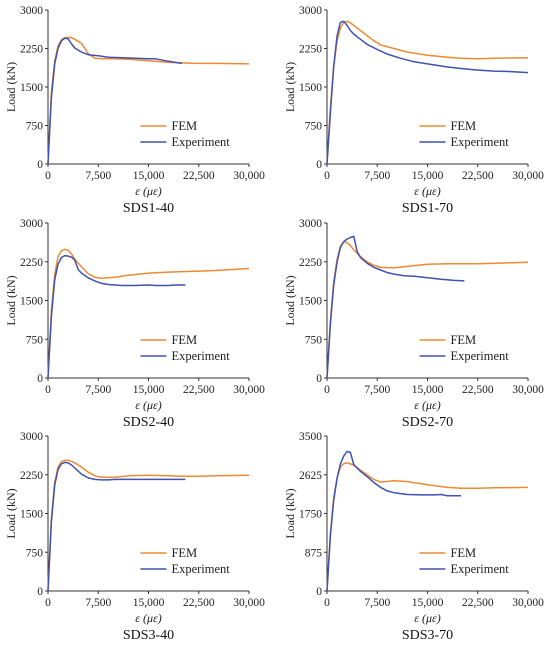  I want to click on panel-caption: SDS2-40, so click(148, 422).